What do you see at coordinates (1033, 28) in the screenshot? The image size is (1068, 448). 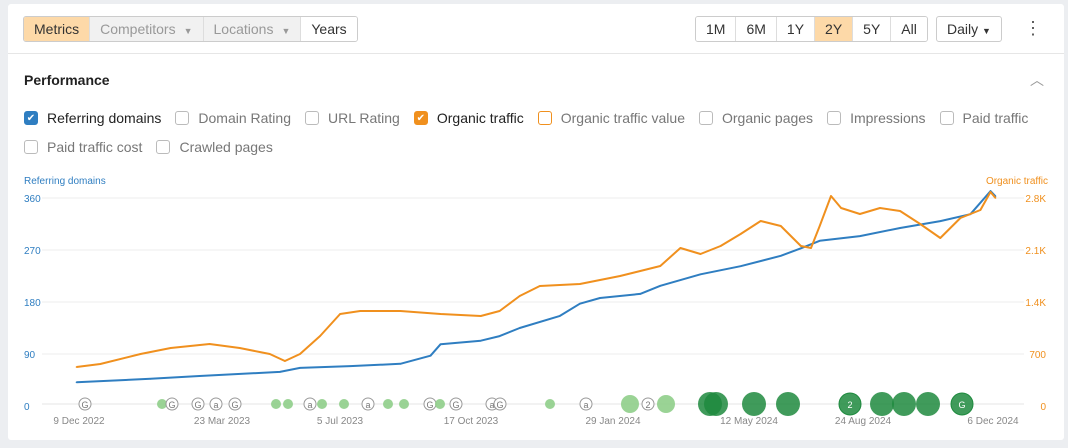 I see `more-options-icon: ⋮` at bounding box center [1033, 28].